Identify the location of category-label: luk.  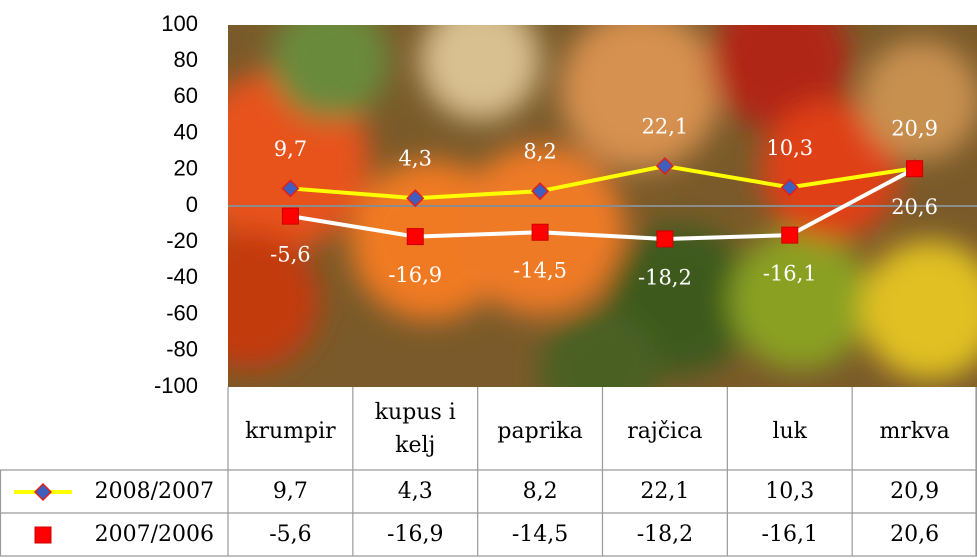
(789, 431).